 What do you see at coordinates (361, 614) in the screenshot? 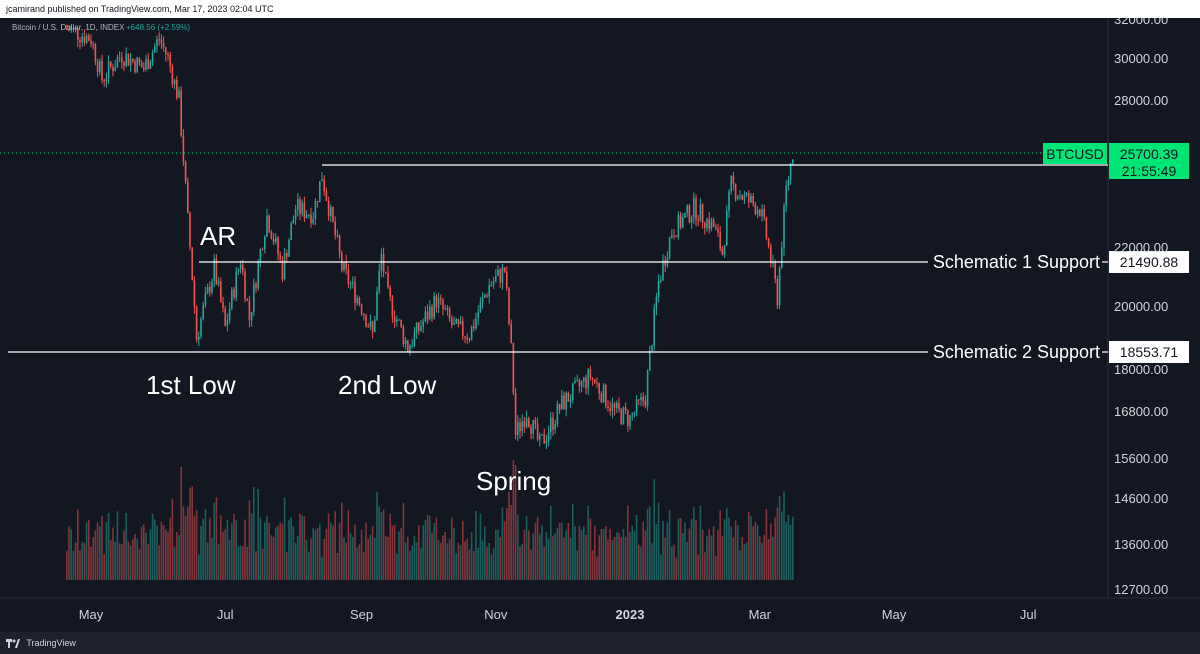
I see `time-tick-label: Sep` at bounding box center [361, 614].